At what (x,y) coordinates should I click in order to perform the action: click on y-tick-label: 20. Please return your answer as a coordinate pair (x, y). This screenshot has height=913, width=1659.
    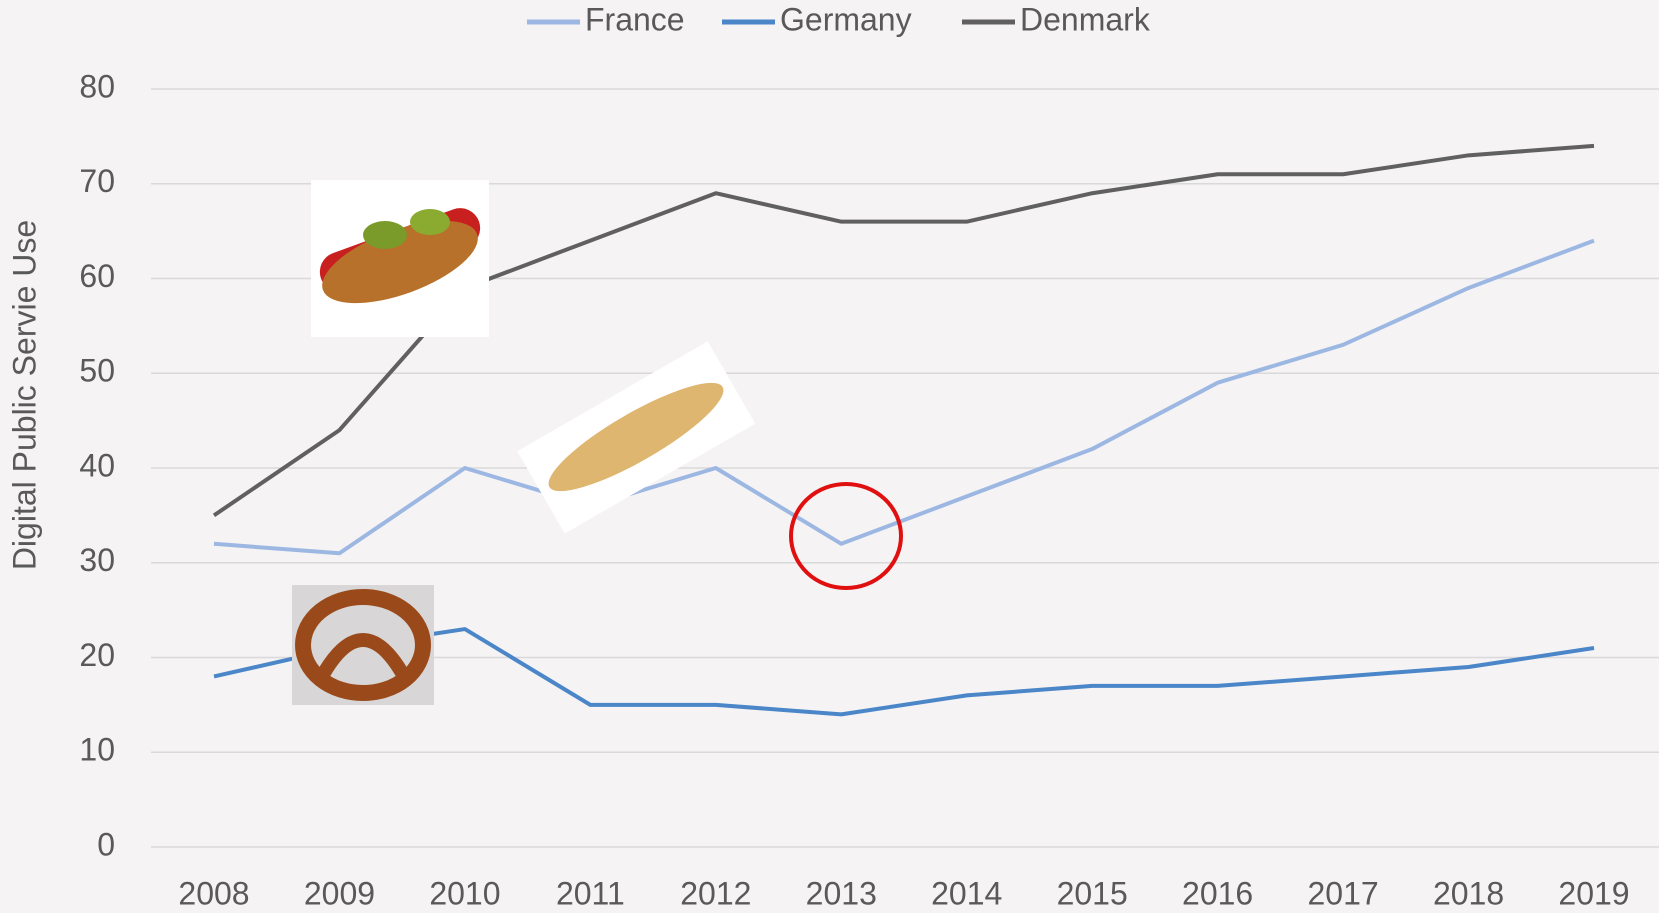
    Looking at the image, I should click on (97, 655).